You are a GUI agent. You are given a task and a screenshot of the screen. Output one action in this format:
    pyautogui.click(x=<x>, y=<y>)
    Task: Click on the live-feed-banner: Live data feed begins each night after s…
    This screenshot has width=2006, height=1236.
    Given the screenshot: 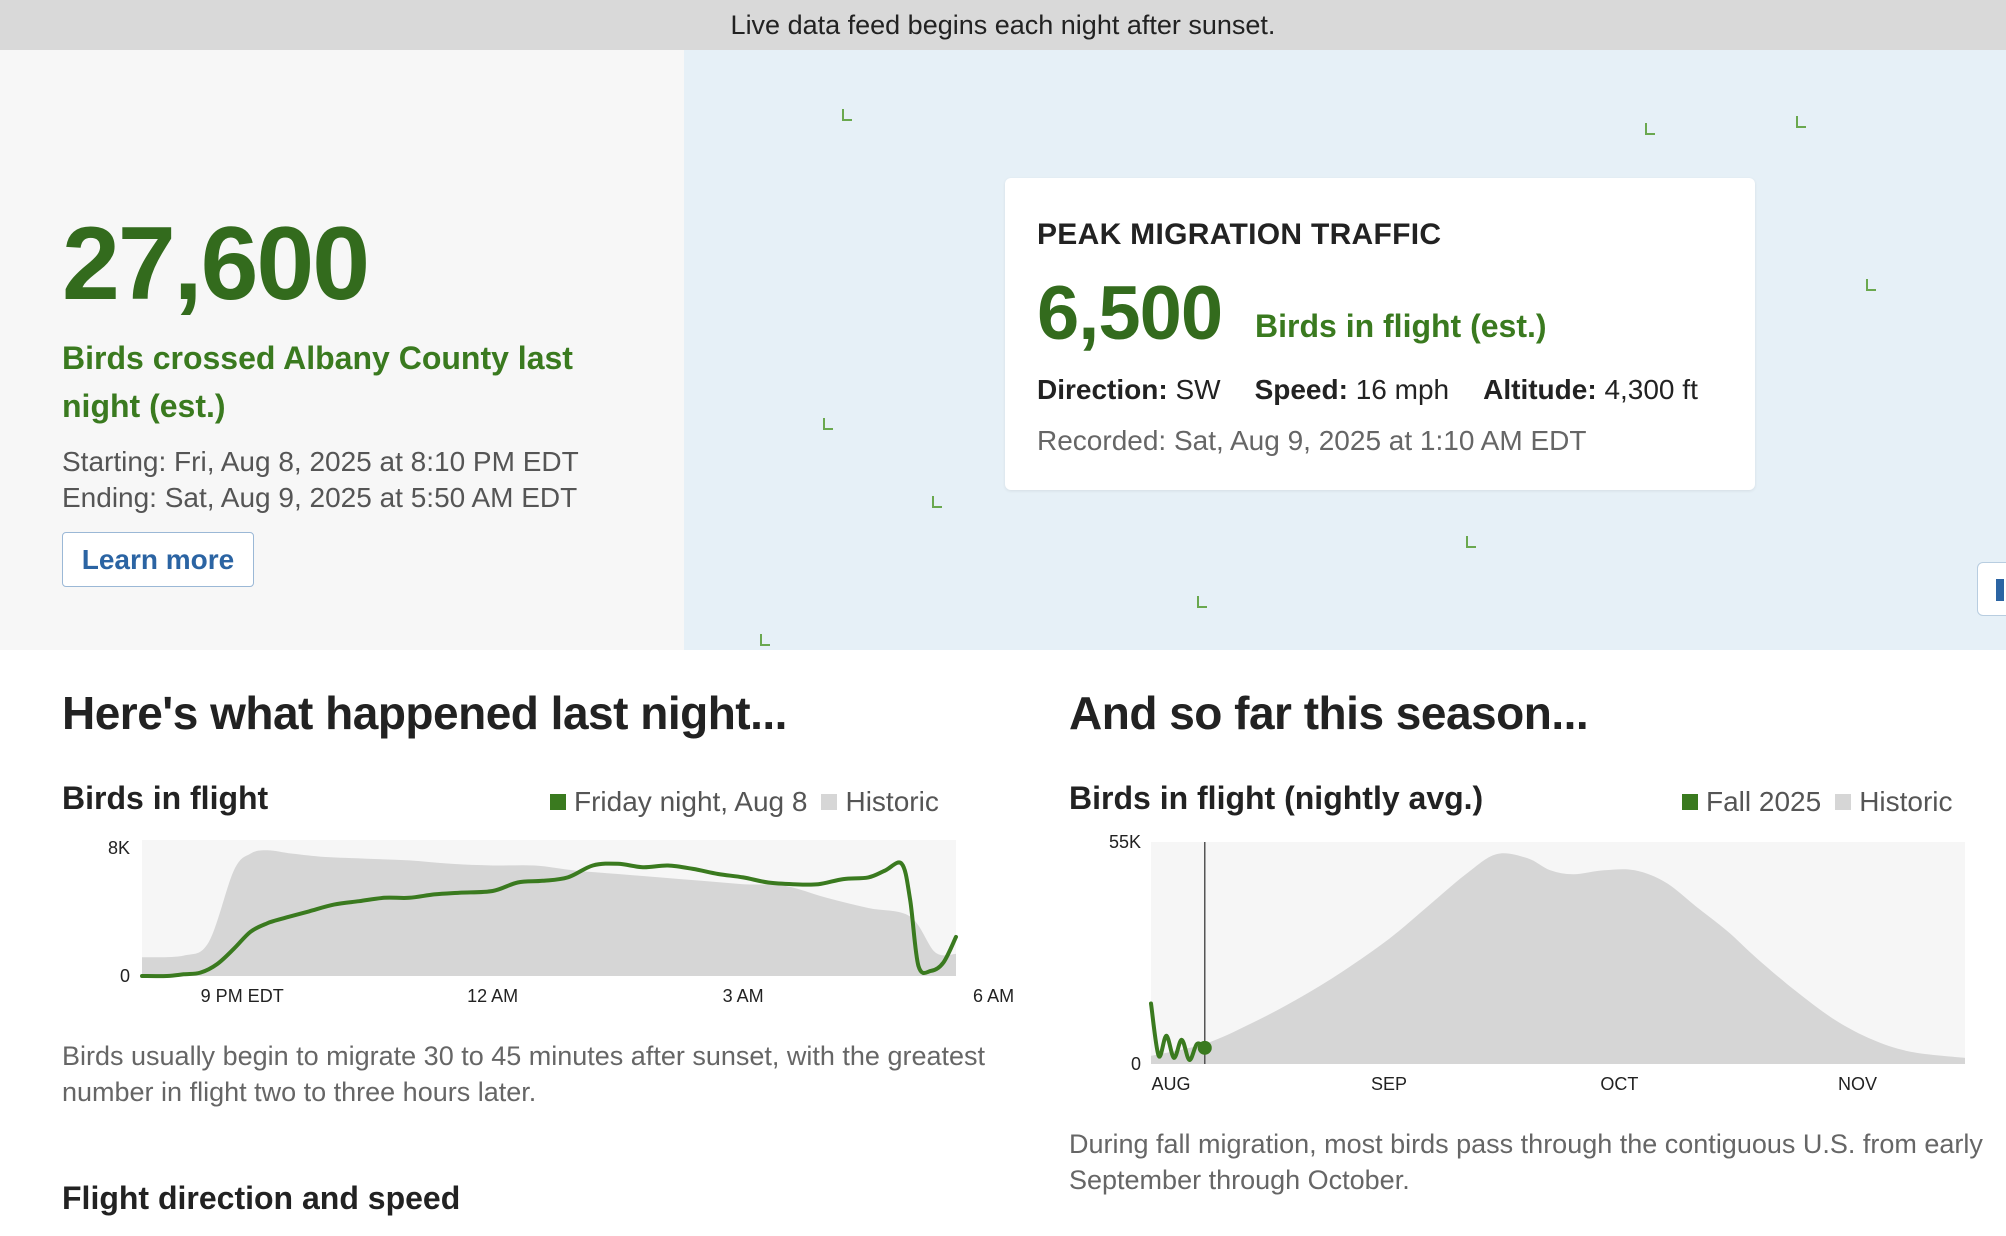 What is the action you would take?
    pyautogui.click(x=1003, y=25)
    